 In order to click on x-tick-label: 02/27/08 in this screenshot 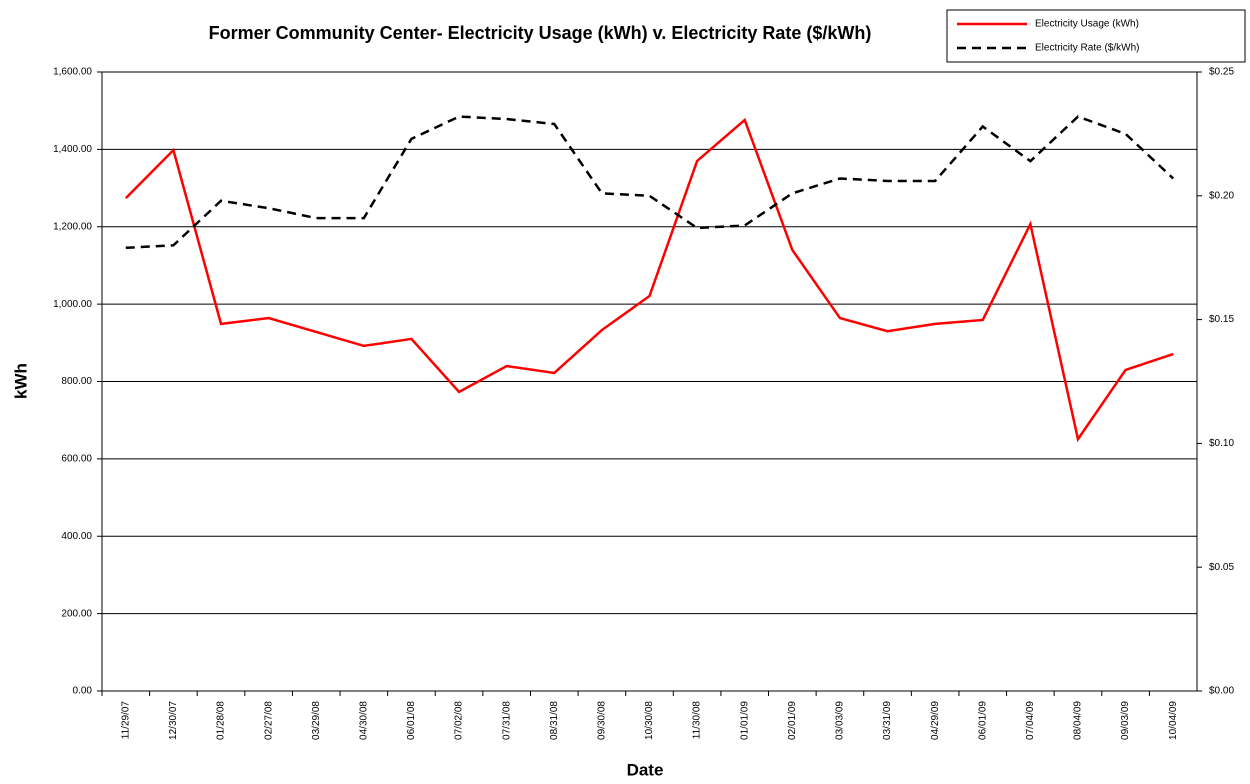, I will do `click(268, 720)`.